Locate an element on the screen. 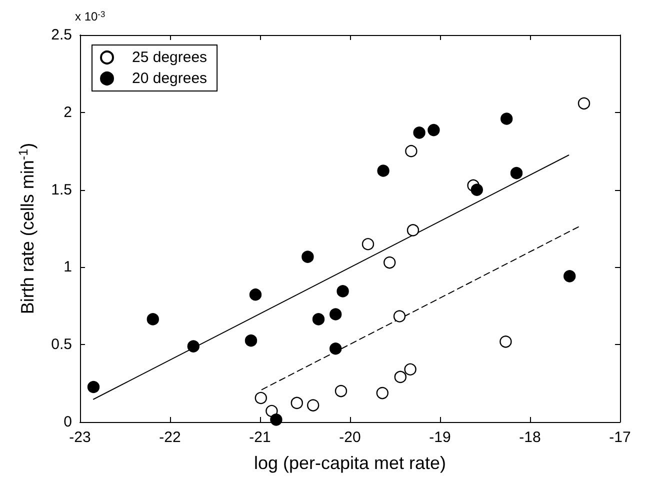 The height and width of the screenshot is (480, 651). y-axis-title: Birth rate (cells min-1) is located at coordinates (27, 228).